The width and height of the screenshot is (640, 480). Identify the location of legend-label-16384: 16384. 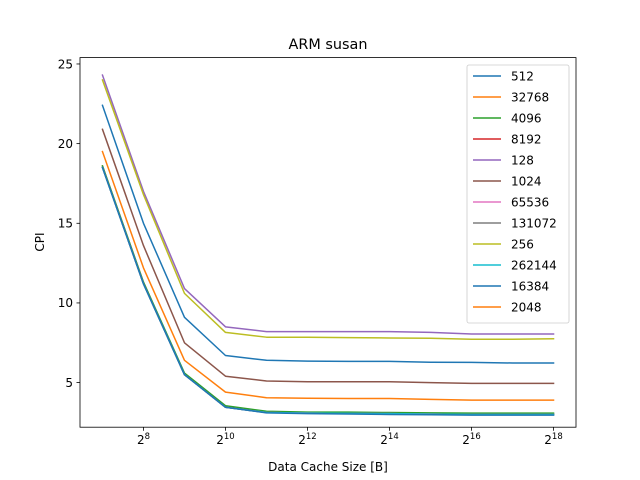
(530, 286).